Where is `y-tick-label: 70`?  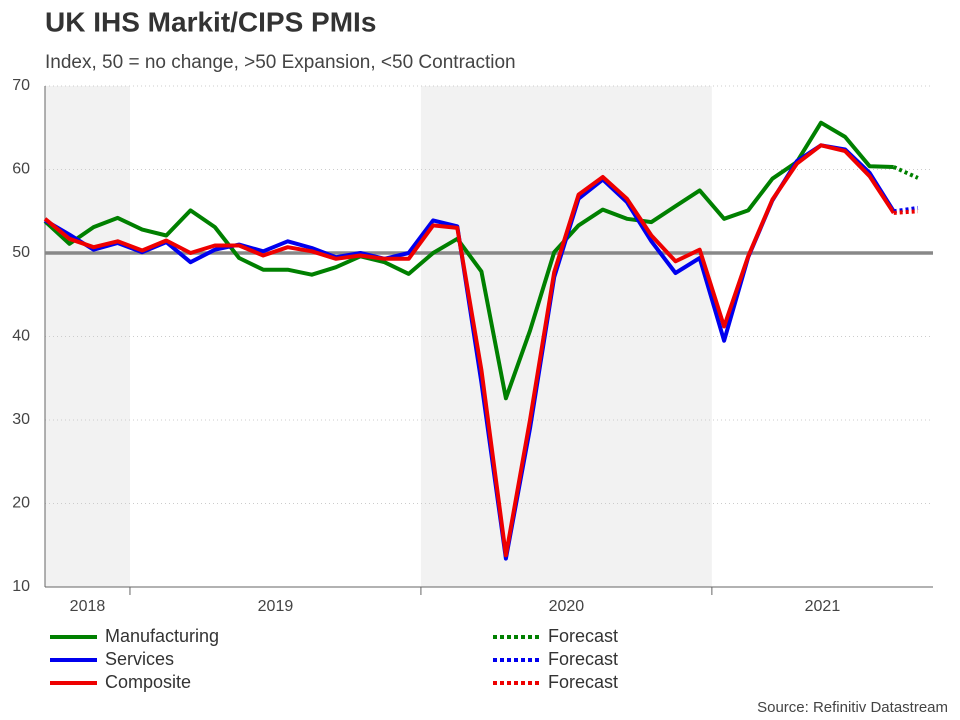
y-tick-label: 70 is located at coordinates (21, 85).